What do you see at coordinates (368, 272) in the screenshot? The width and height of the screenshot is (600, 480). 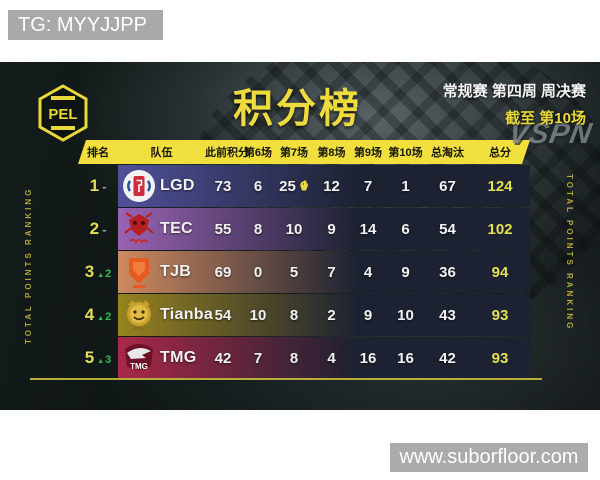 I see `game9-points: 4` at bounding box center [368, 272].